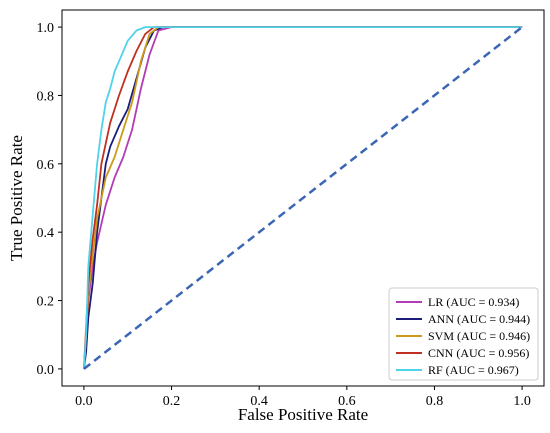 The width and height of the screenshot is (550, 433). Describe the element at coordinates (473, 302) in the screenshot. I see `legend-label: LR (AUC = 0.934)` at that location.